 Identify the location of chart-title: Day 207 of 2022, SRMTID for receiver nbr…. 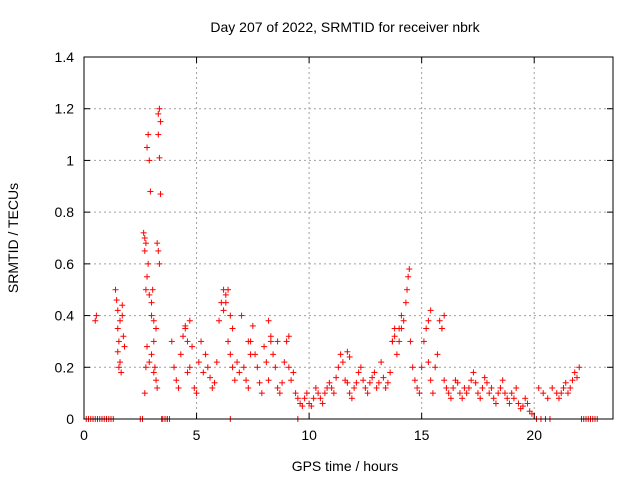
(345, 27).